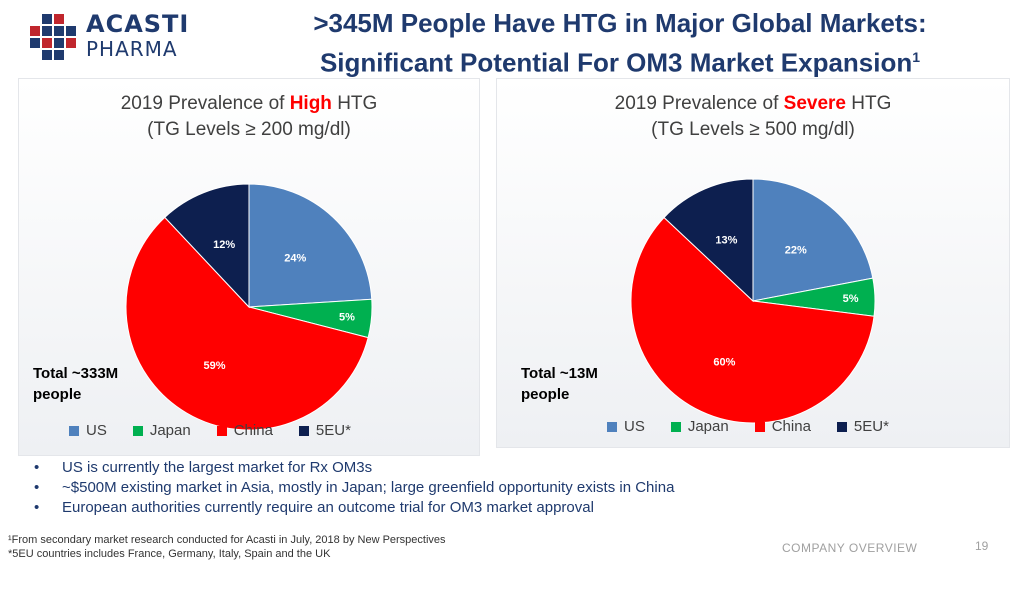 This screenshot has width=1024, height=600. I want to click on company-logo: ACASTI PHARMA, so click(107, 38).